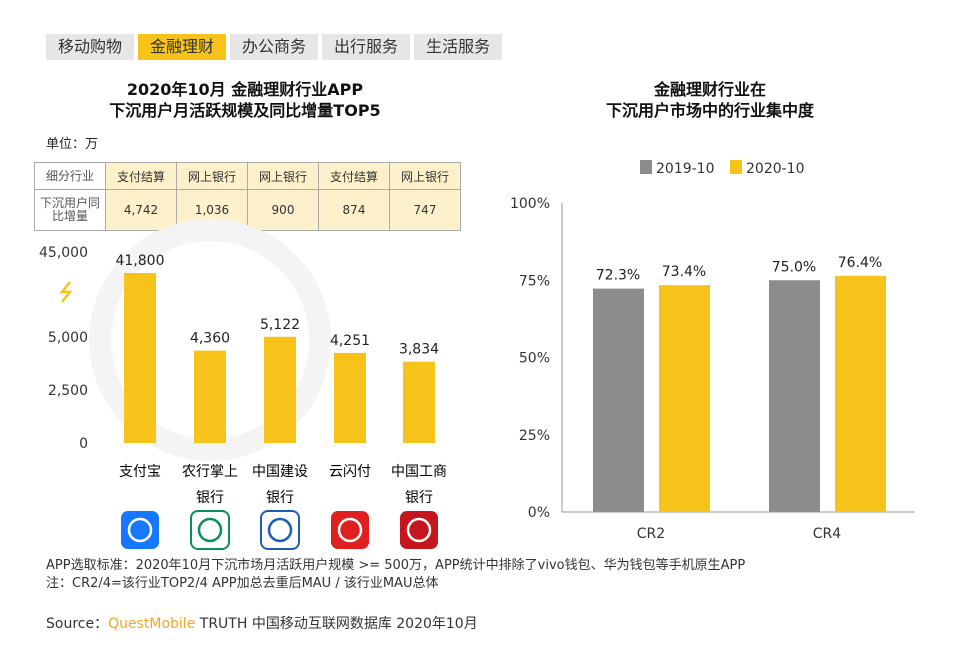  I want to click on data-label: 4,251, so click(350, 341).